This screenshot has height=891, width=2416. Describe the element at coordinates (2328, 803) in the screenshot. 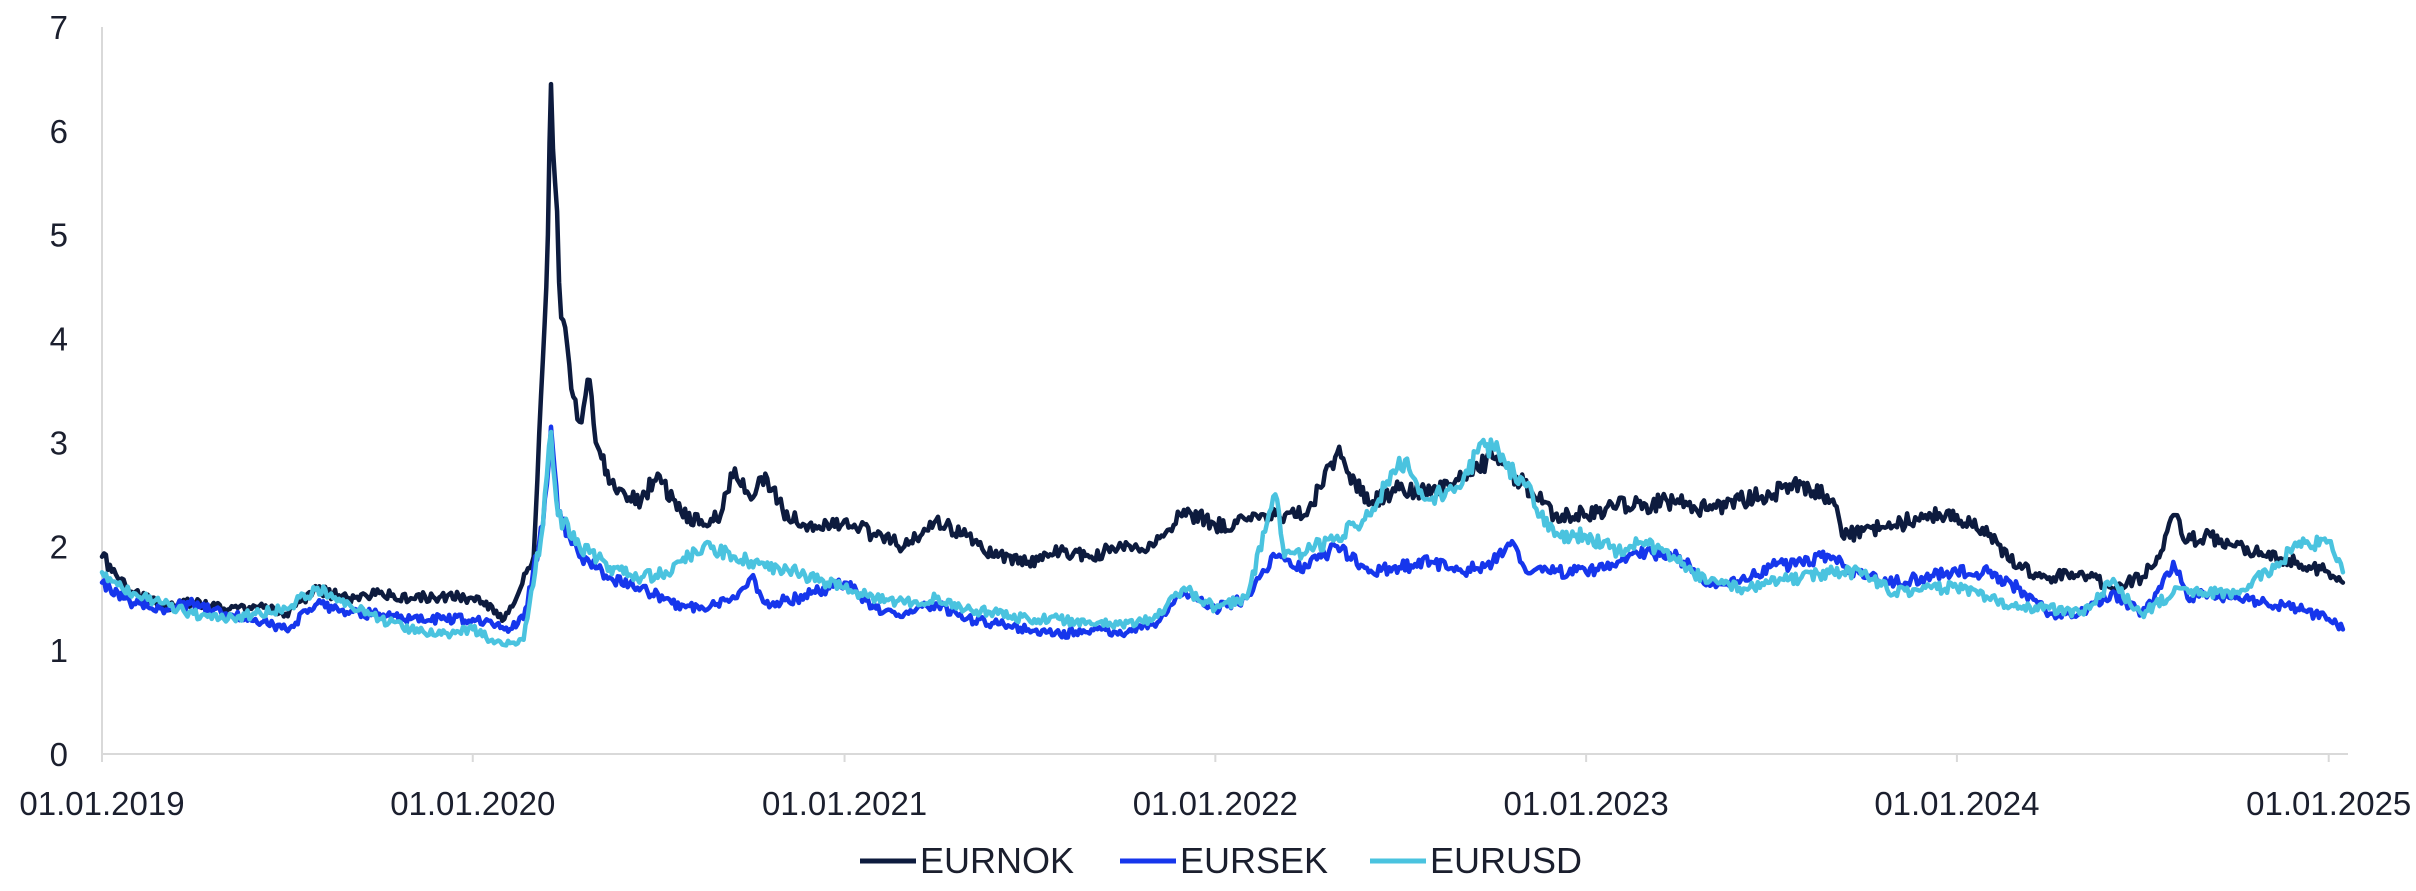

I see `x-tick-label: 01.01.2025` at that location.